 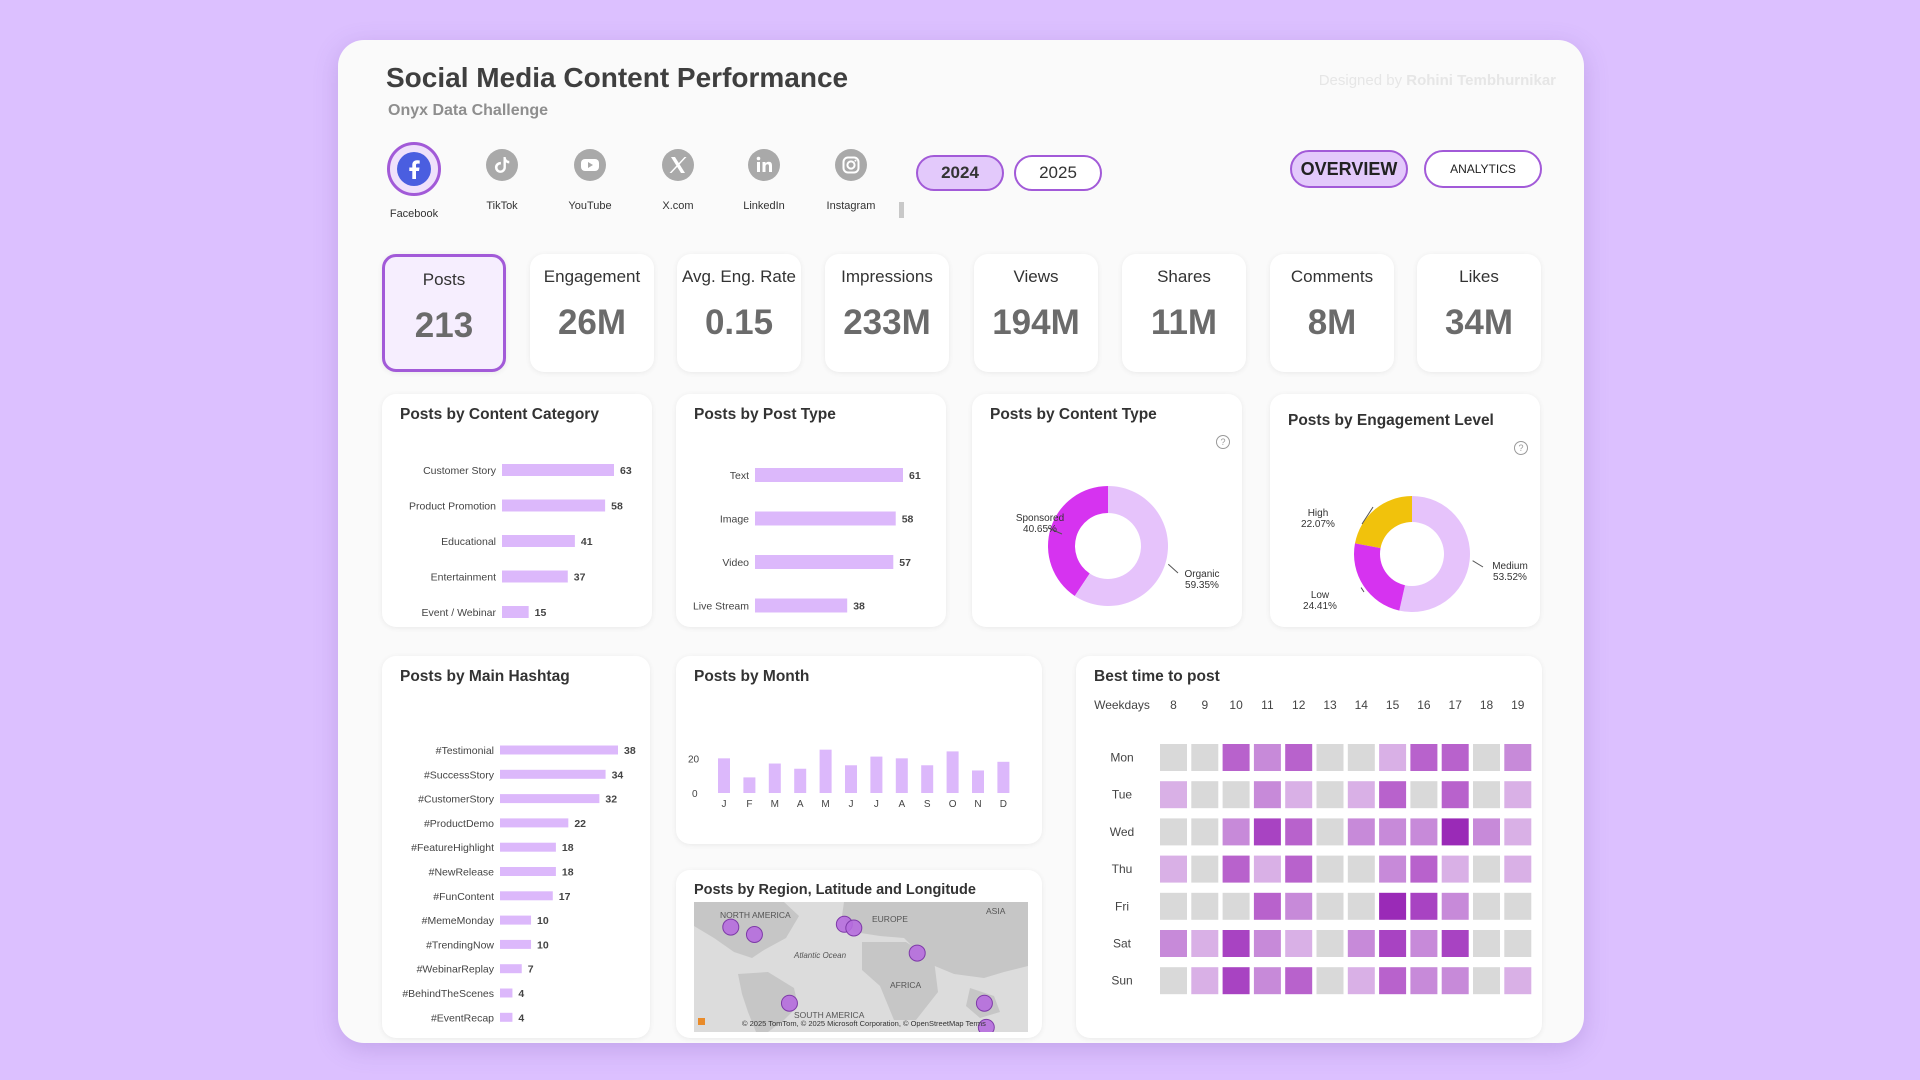 What do you see at coordinates (851, 177) in the screenshot?
I see `platform-instagram: Instagram` at bounding box center [851, 177].